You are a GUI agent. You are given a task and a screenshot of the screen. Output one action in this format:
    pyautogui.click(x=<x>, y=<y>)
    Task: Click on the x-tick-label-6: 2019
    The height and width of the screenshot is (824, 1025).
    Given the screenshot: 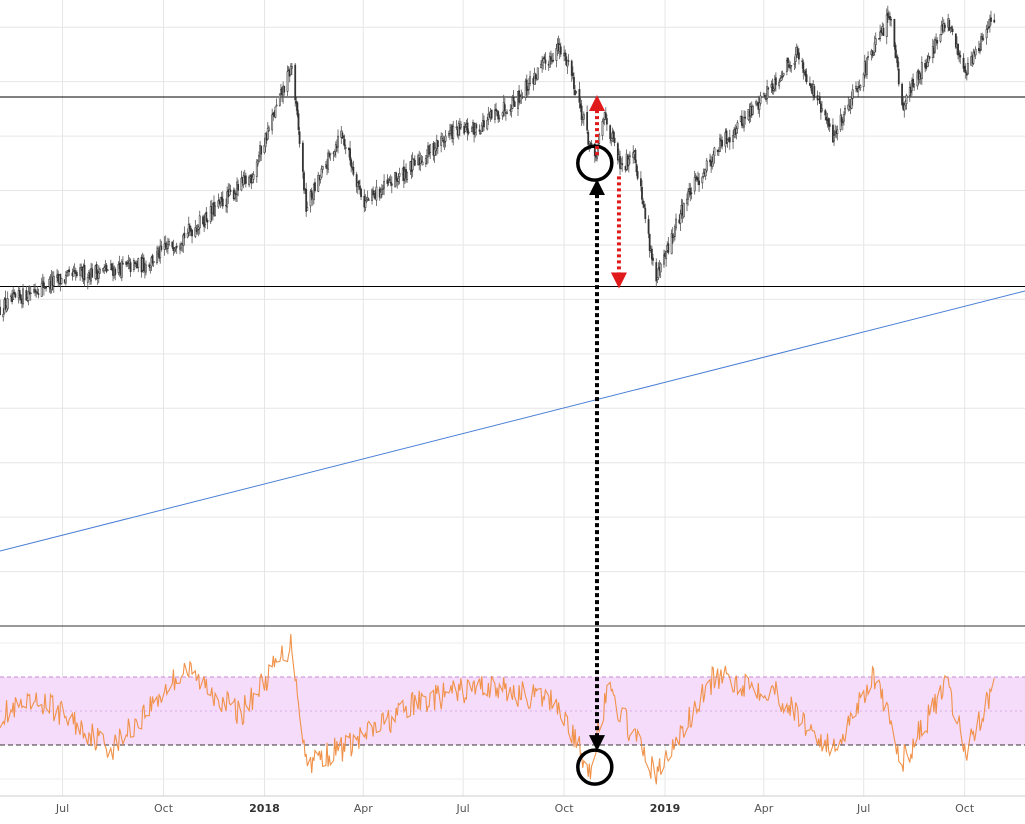 What is the action you would take?
    pyautogui.click(x=665, y=808)
    